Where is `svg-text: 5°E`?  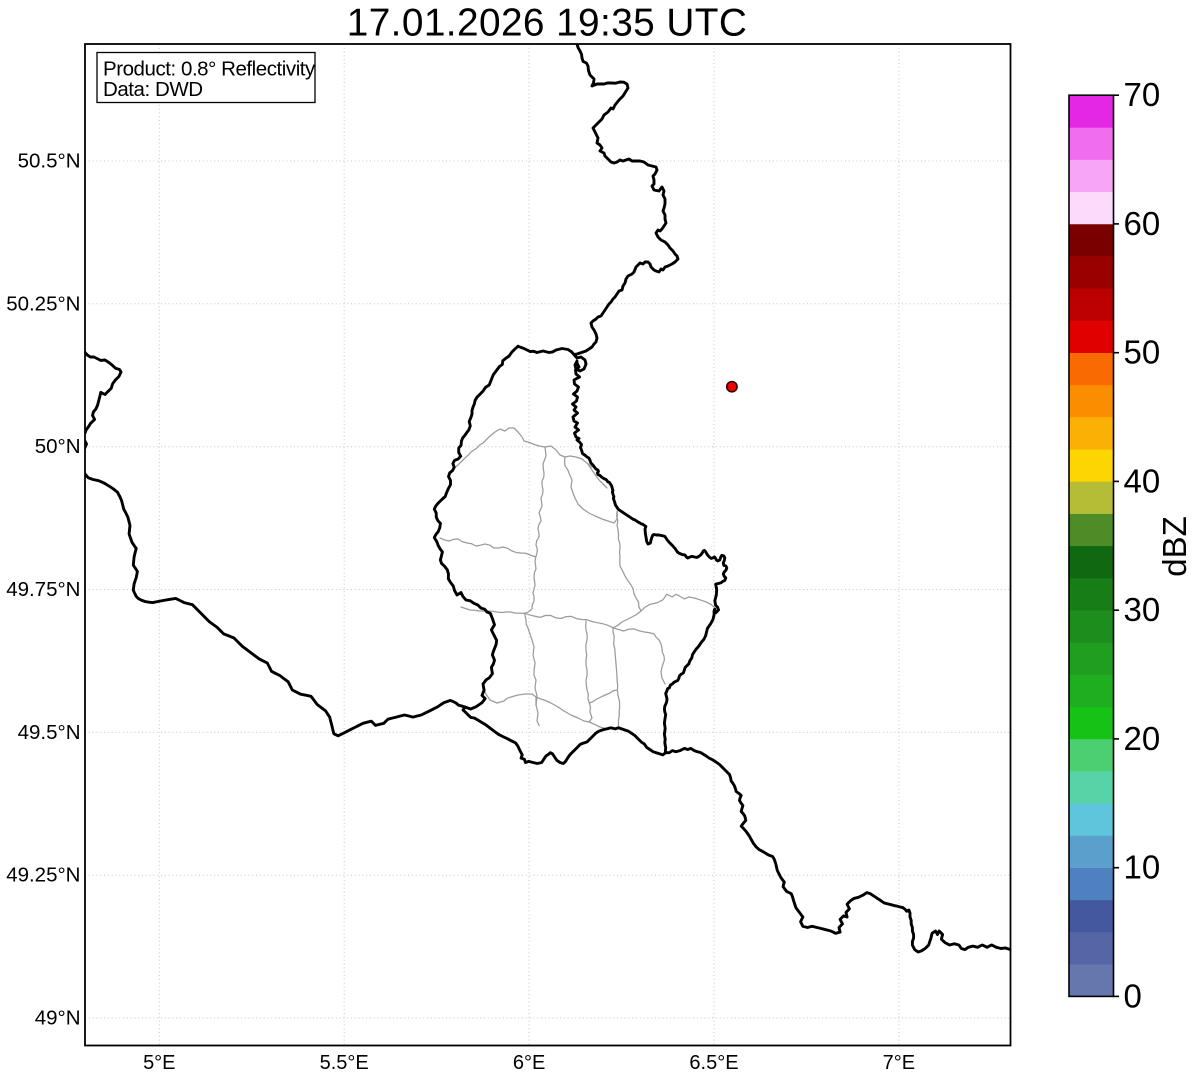
svg-text: 5°E is located at coordinates (159, 1063).